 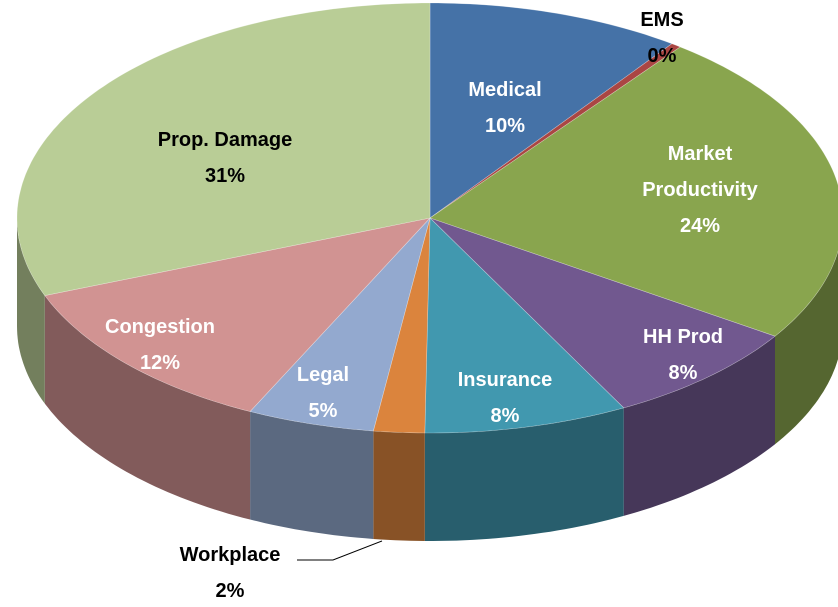 I want to click on data-label: Legal 5%, so click(x=323, y=393).